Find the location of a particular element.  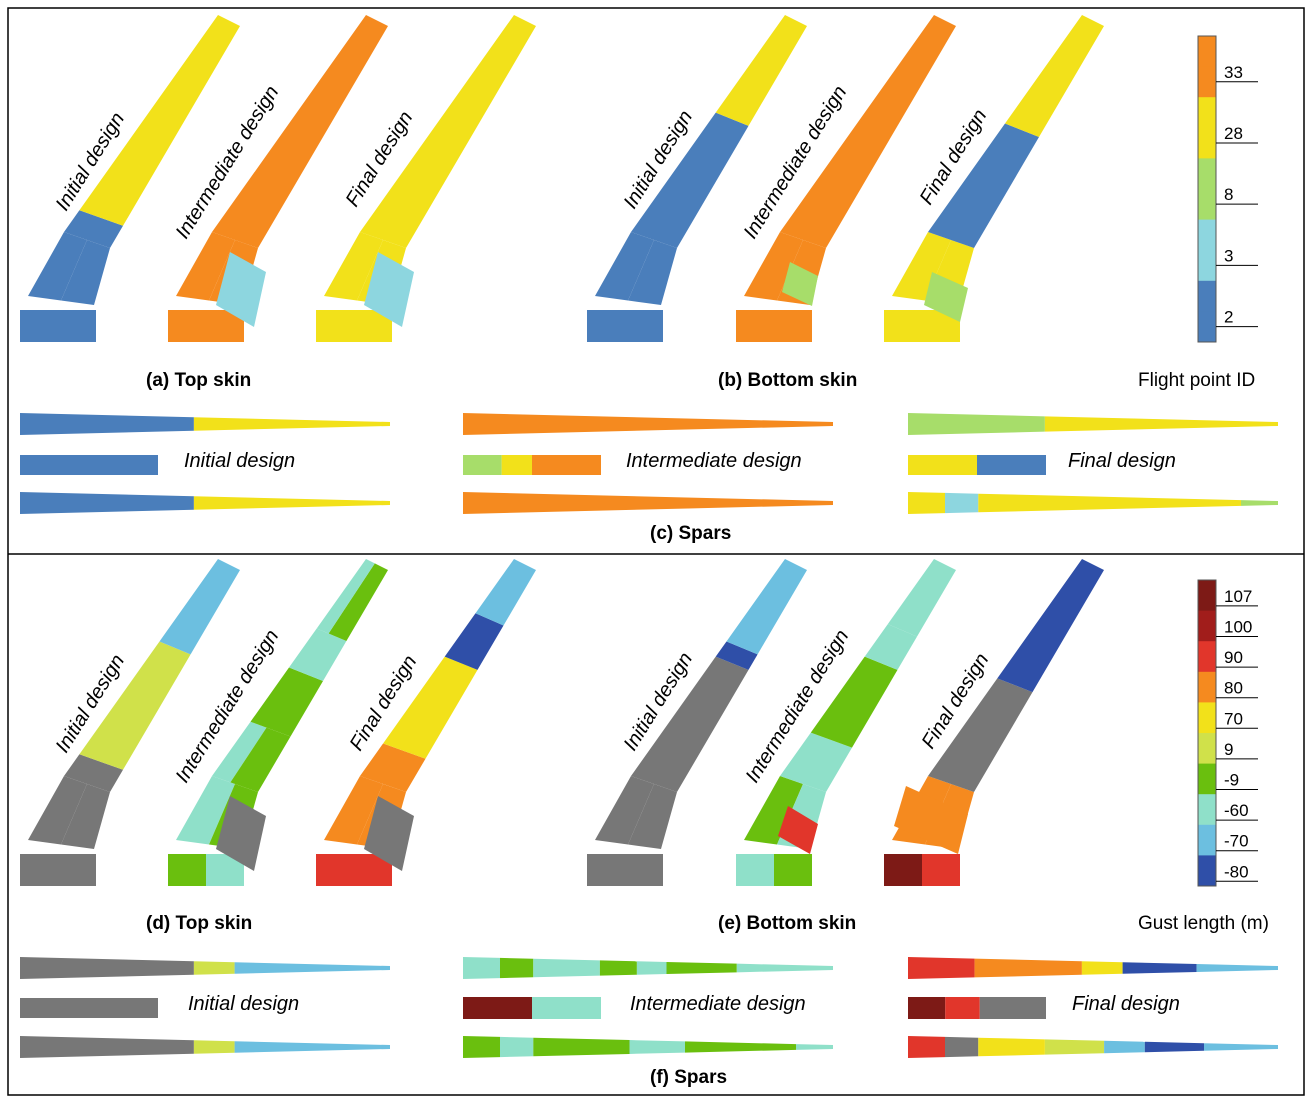

e-final-root-left is located at coordinates (903, 870).